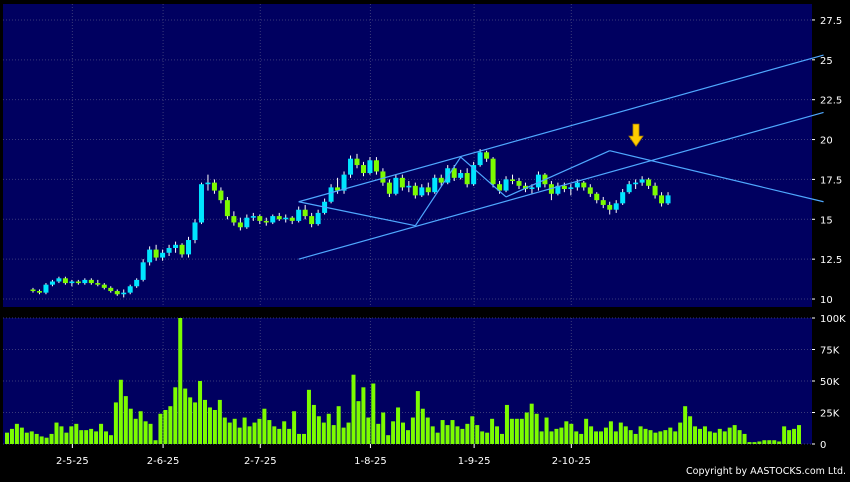  Describe the element at coordinates (831, 260) in the screenshot. I see `price-tick-label: 12.5` at that location.